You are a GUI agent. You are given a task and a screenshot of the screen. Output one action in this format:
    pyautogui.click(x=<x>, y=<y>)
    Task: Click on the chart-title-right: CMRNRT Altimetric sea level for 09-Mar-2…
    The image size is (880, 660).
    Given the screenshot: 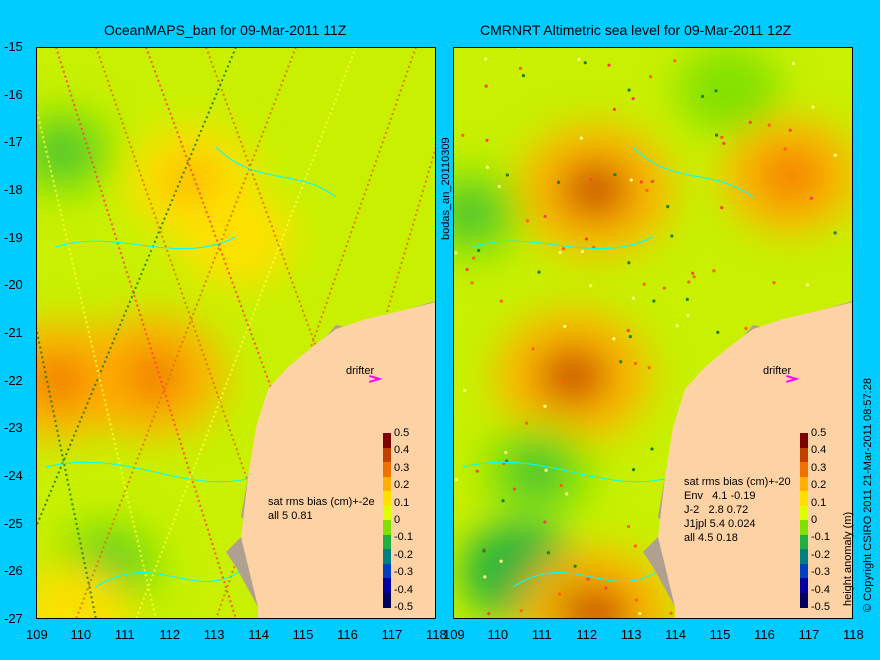 What is the action you would take?
    pyautogui.click(x=636, y=30)
    